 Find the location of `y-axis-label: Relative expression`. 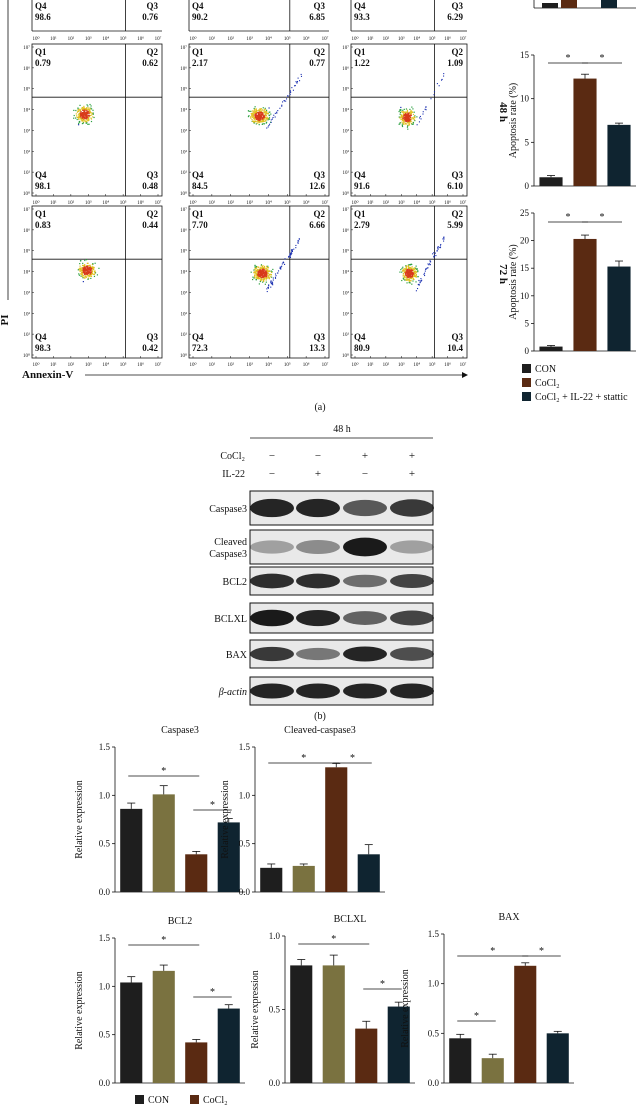

y-axis-label: Relative expression is located at coordinates (79, 819).